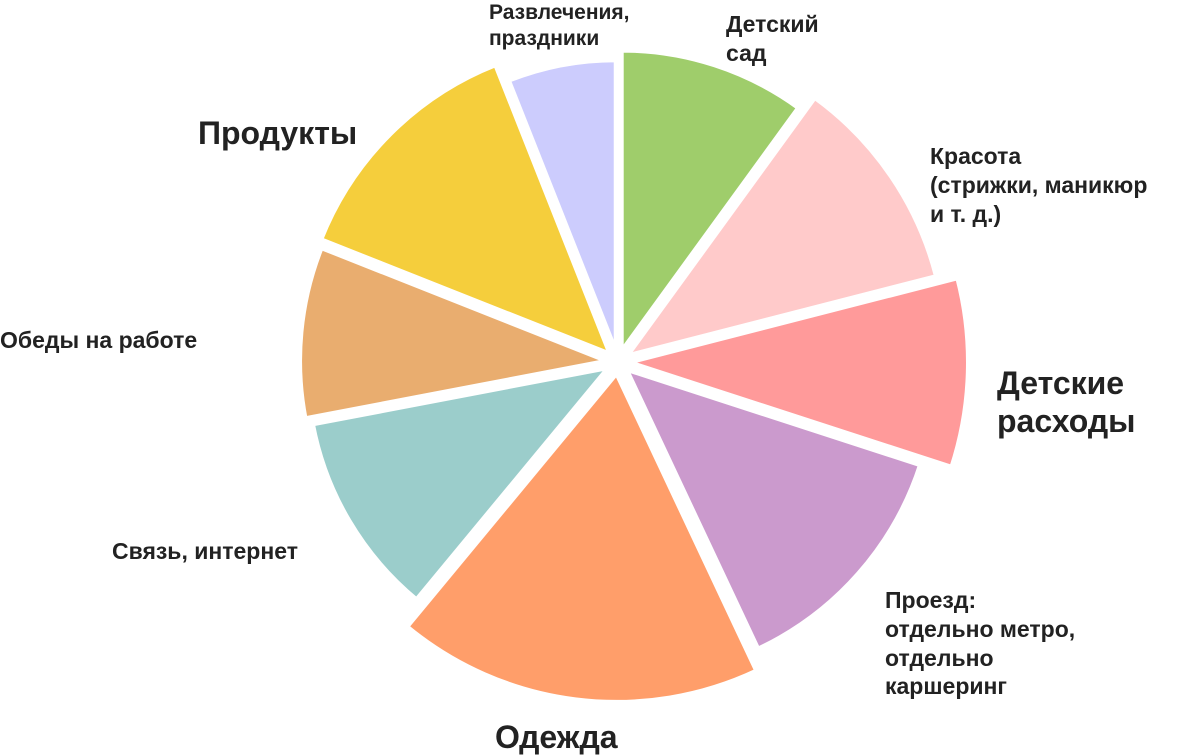 The height and width of the screenshot is (756, 1200). Describe the element at coordinates (465, 209) in the screenshot. I see `slice-produkty` at that location.